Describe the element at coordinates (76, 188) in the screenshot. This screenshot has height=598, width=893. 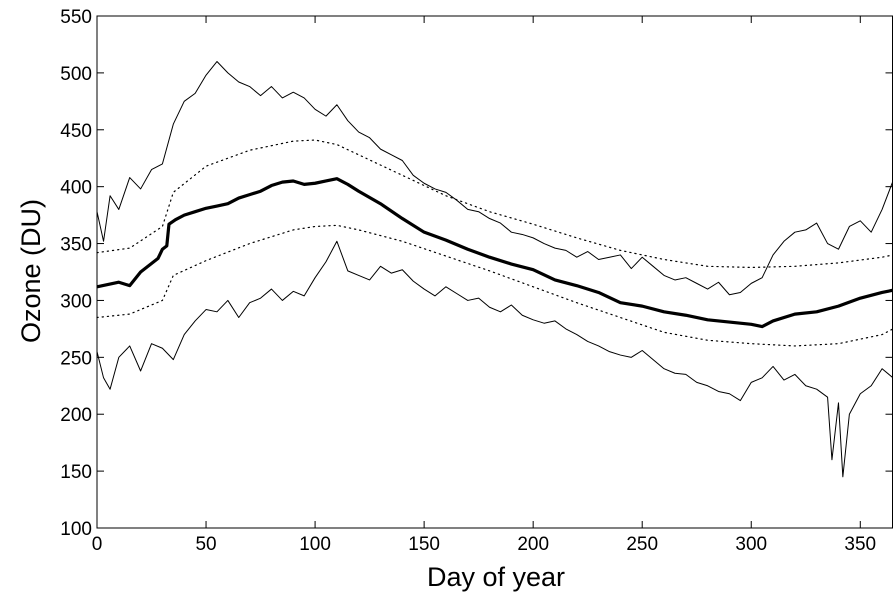
I see `y-tick-label: 400` at that location.